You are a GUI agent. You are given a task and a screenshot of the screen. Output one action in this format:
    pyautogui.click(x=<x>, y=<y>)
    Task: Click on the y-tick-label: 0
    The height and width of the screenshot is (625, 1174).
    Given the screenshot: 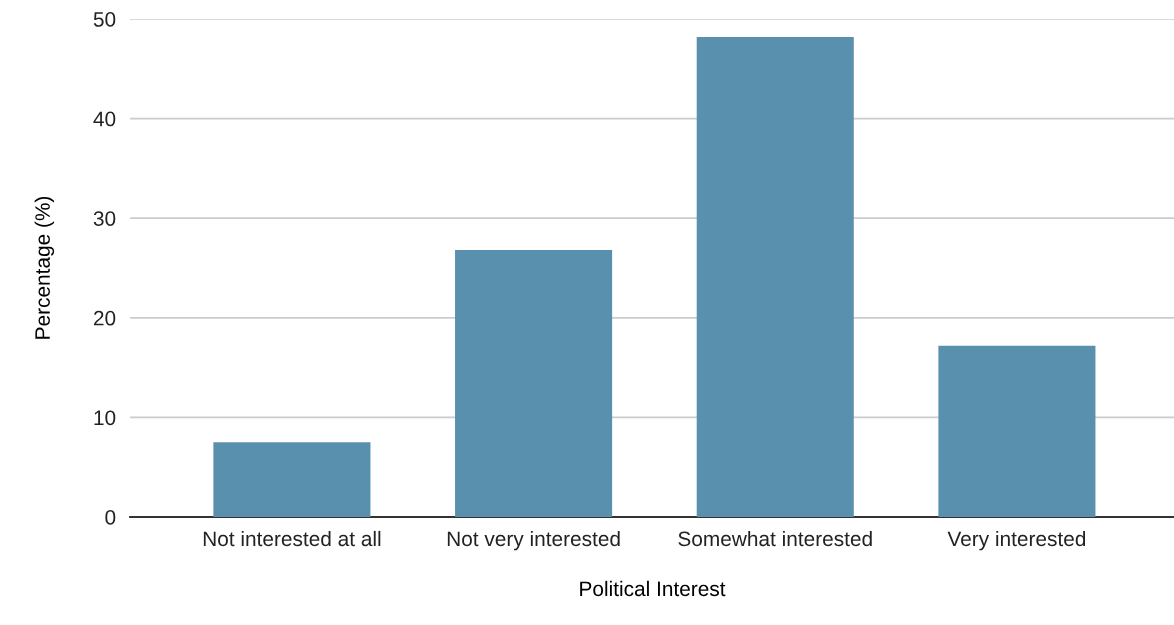 What is the action you would take?
    pyautogui.click(x=110, y=517)
    